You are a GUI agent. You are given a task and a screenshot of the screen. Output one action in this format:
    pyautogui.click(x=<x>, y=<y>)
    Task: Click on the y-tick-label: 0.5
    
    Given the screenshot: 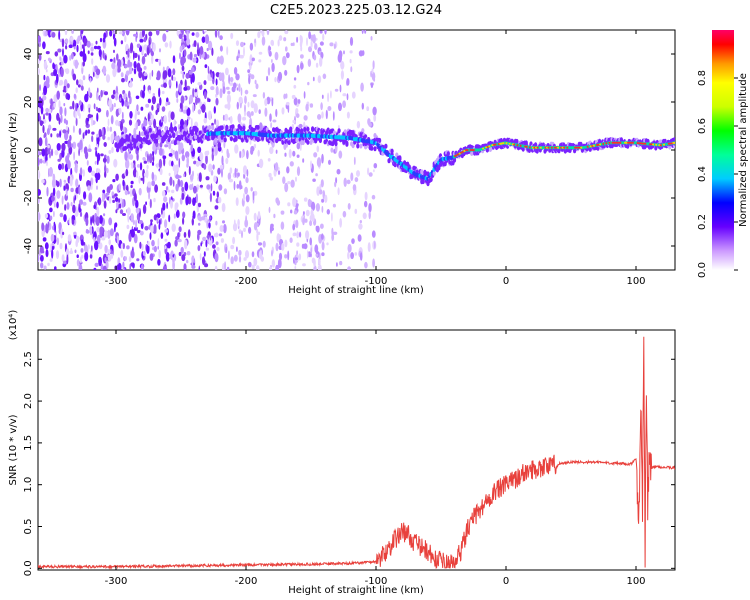 What is the action you would take?
    pyautogui.click(x=28, y=527)
    